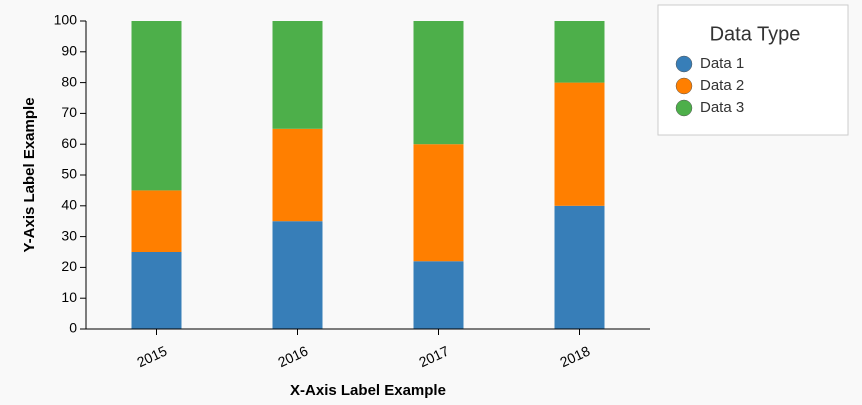 Image resolution: width=862 pixels, height=405 pixels. What do you see at coordinates (69, 205) in the screenshot?
I see `y-tick-label: 40` at bounding box center [69, 205].